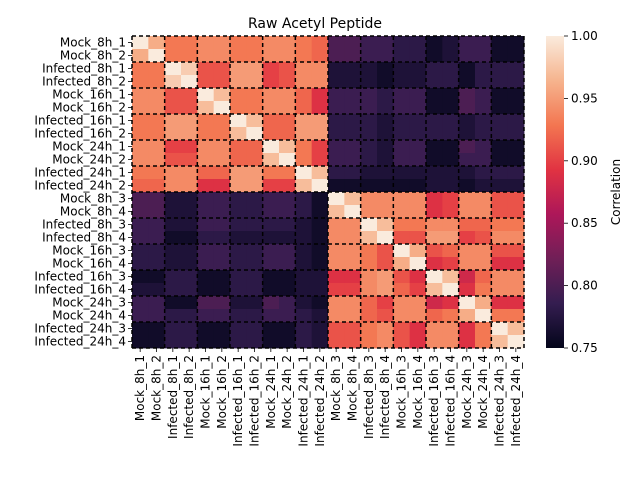 This screenshot has height=480, width=640. Describe the element at coordinates (89, 303) in the screenshot. I see `y-tick-label: Mock_24h_3` at that location.